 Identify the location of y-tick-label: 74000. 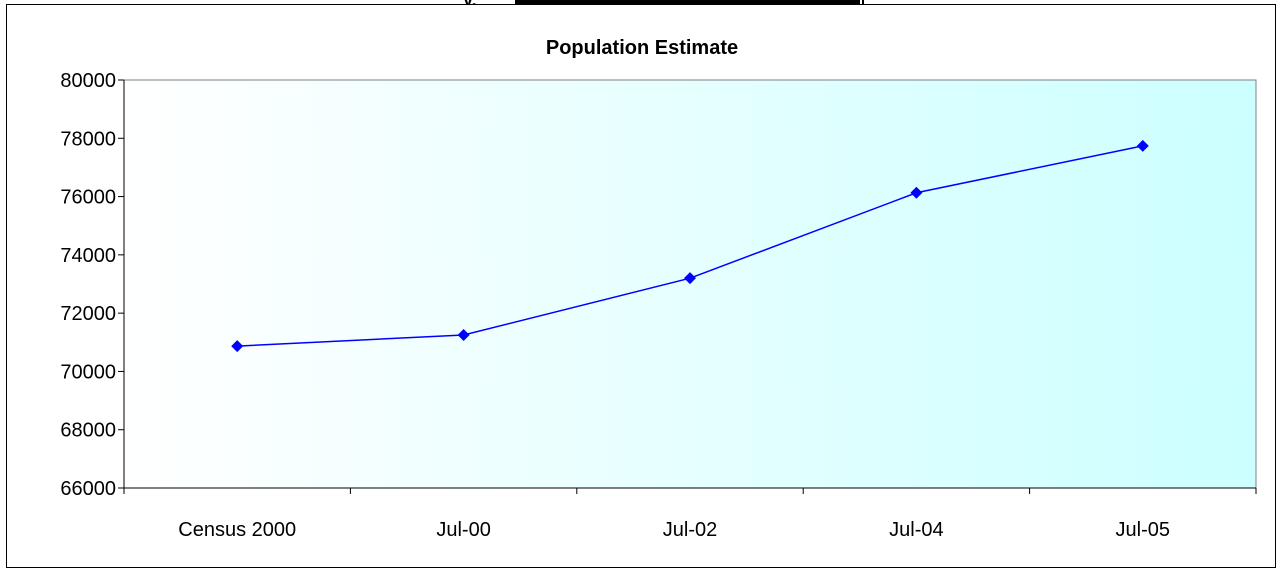
(88, 256).